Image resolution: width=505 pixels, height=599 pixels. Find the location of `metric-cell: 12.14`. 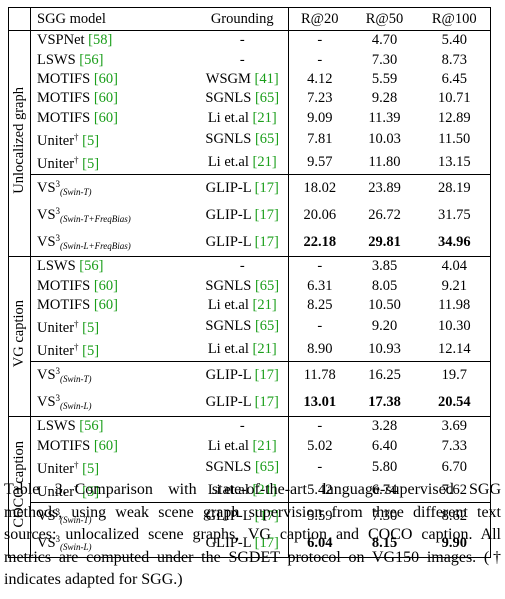

metric-cell: 12.14 is located at coordinates (454, 350).